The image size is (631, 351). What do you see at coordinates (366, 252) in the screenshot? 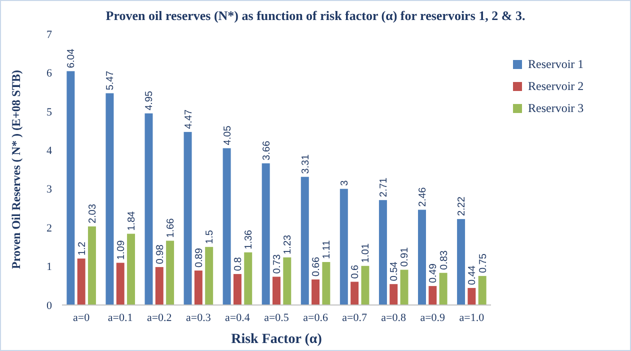
I see `data-label: 1.01` at bounding box center [366, 252].